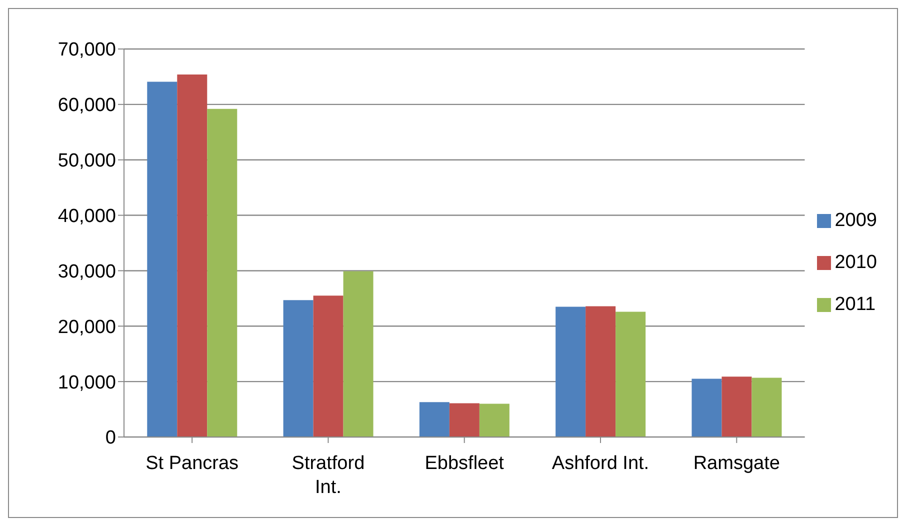 This screenshot has height=526, width=906. Describe the element at coordinates (855, 304) in the screenshot. I see `legend-label: 2011` at that location.